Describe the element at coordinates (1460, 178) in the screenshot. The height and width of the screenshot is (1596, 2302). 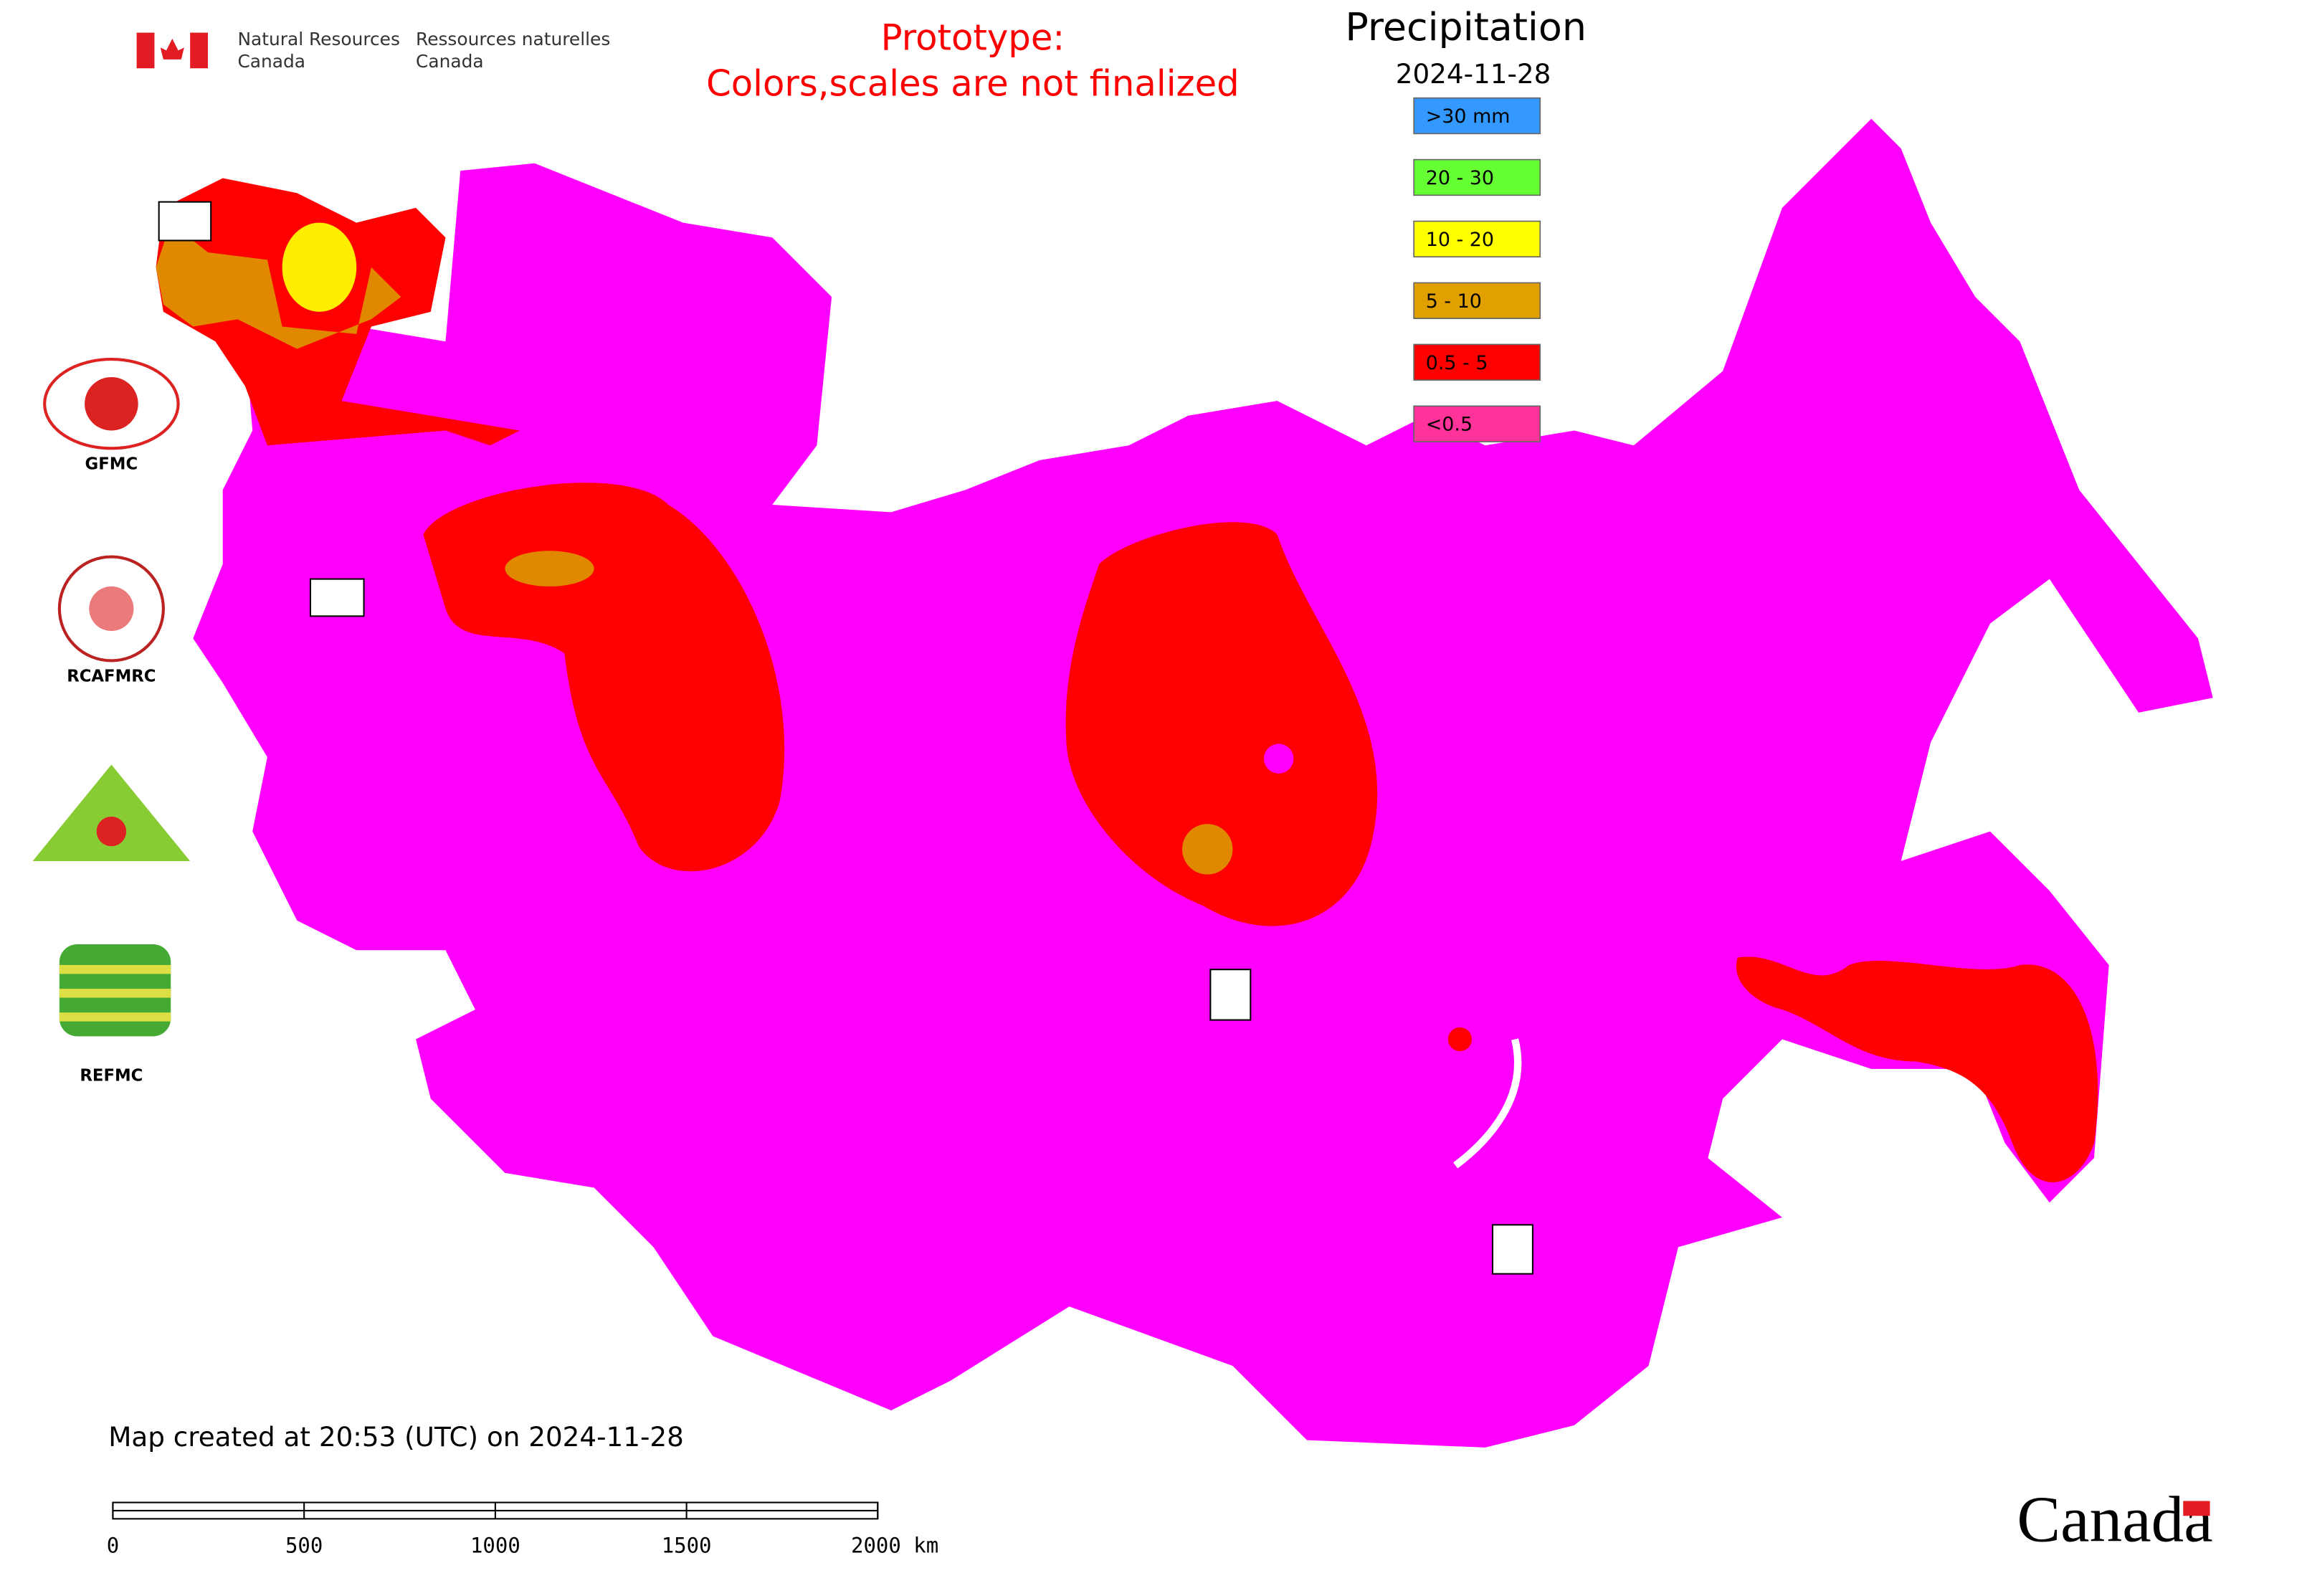
I see `legend-label: 20 - 30` at that location.